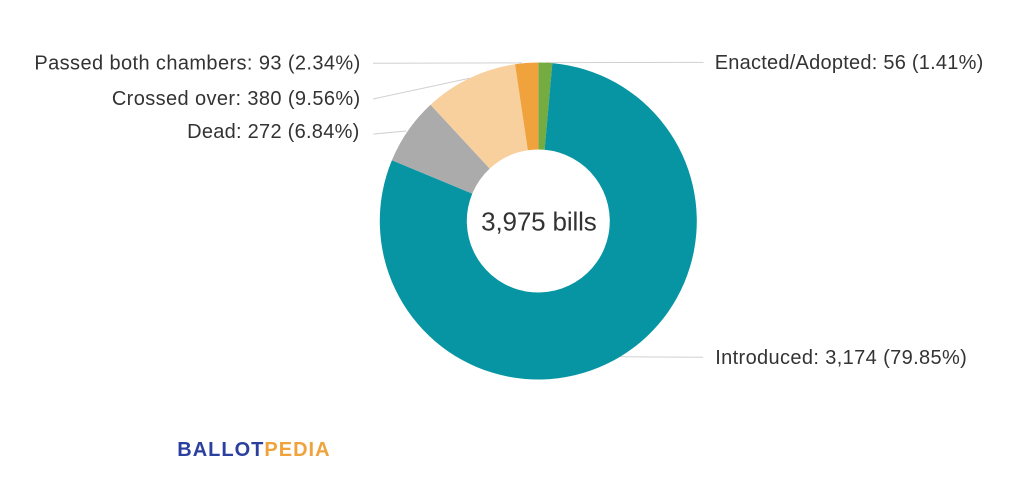  Describe the element at coordinates (273, 132) in the screenshot. I see `svg-text: Dead: 272 (6.84%)` at that location.